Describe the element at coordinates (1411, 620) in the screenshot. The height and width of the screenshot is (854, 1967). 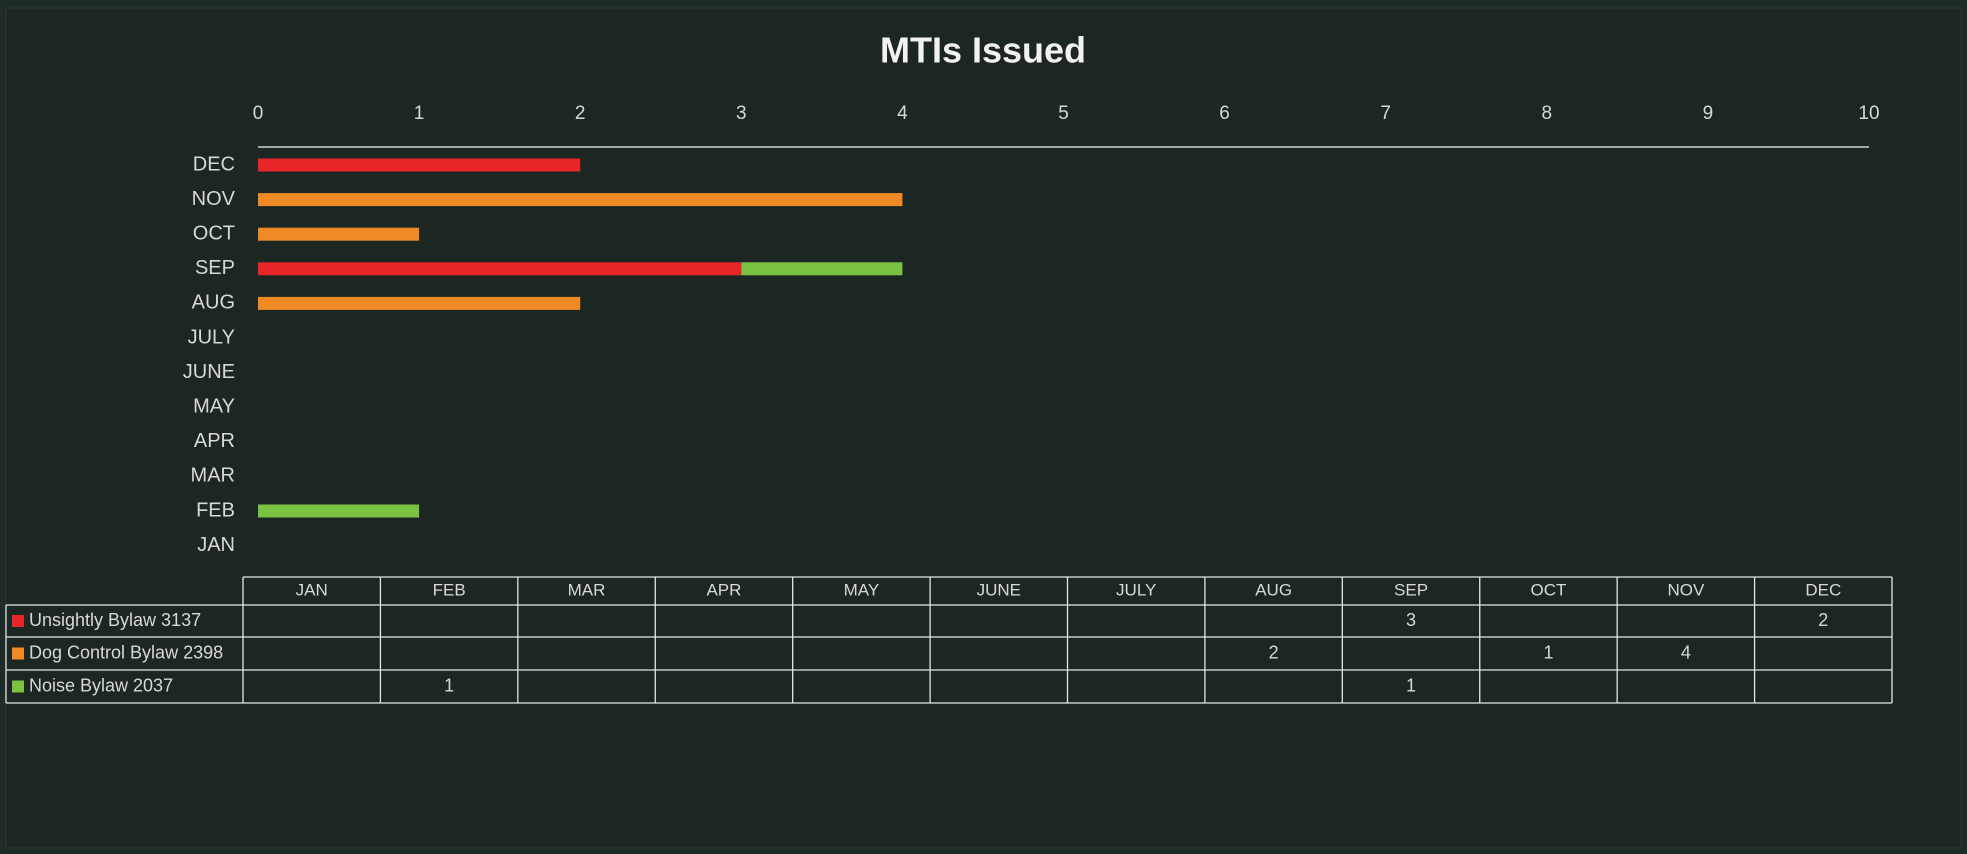
I see `table-value: 3` at that location.